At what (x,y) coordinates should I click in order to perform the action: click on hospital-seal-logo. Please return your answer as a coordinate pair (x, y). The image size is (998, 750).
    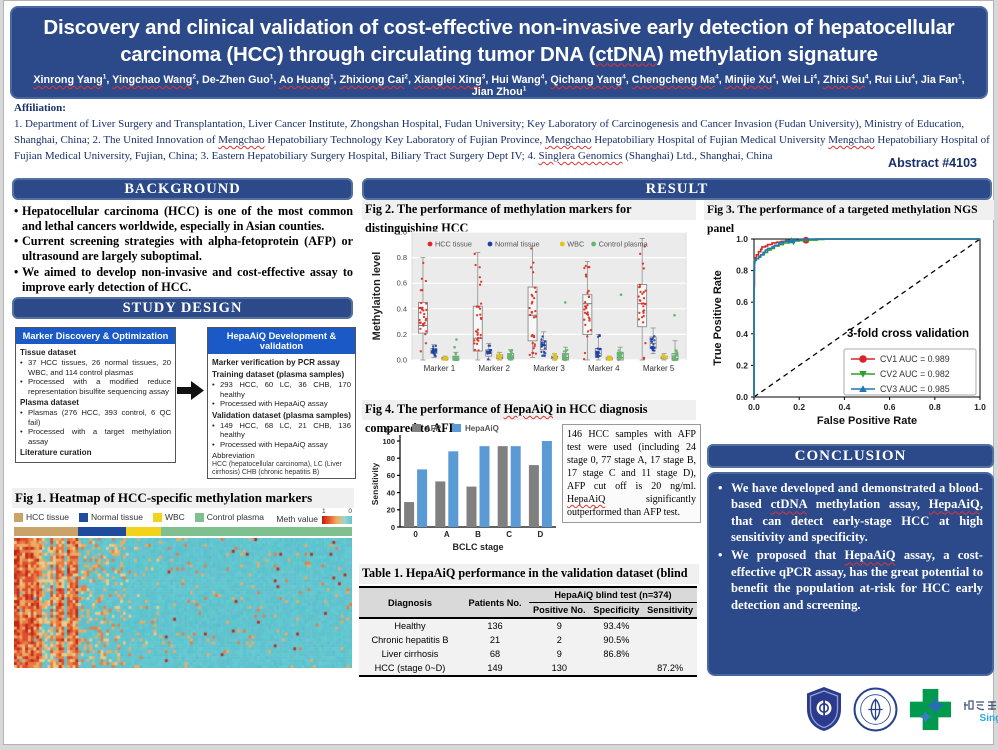
    Looking at the image, I should click on (875, 712).